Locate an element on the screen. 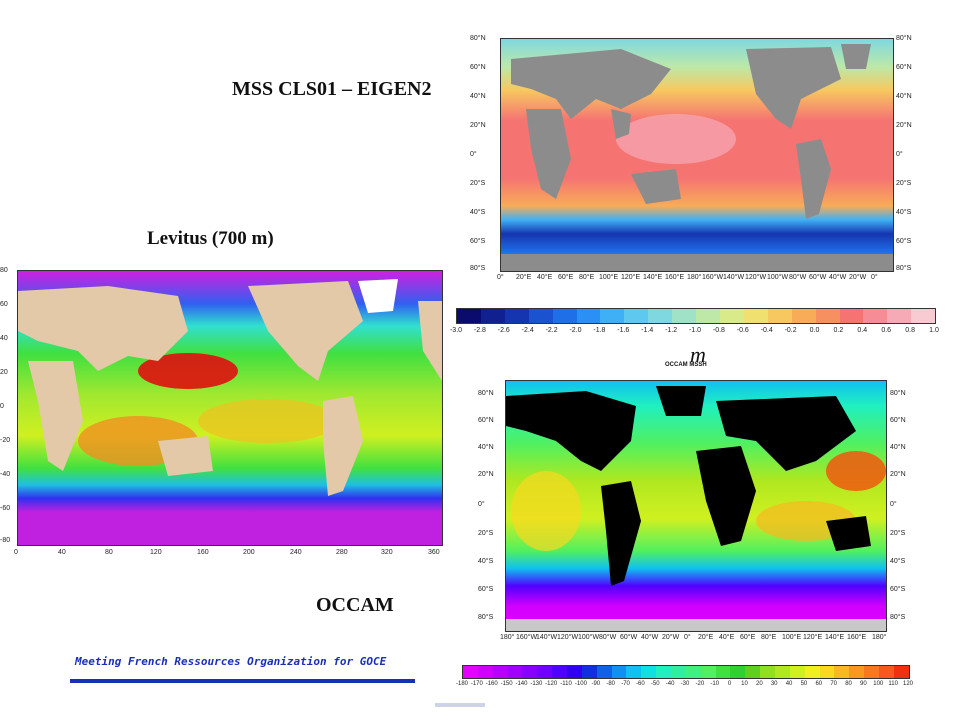 This screenshot has width=960, height=720. colorbar-tick-label: -140 is located at coordinates (521, 684).